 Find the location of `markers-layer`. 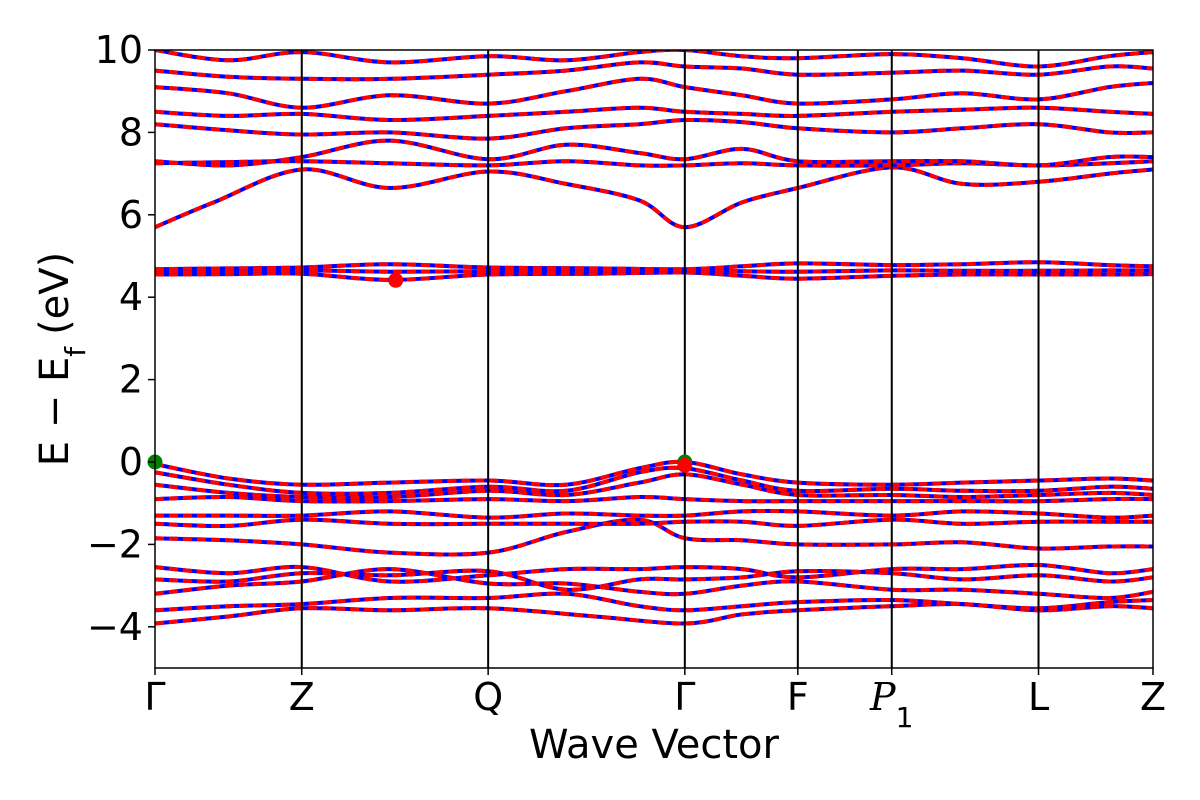

markers-layer is located at coordinates (420, 372).